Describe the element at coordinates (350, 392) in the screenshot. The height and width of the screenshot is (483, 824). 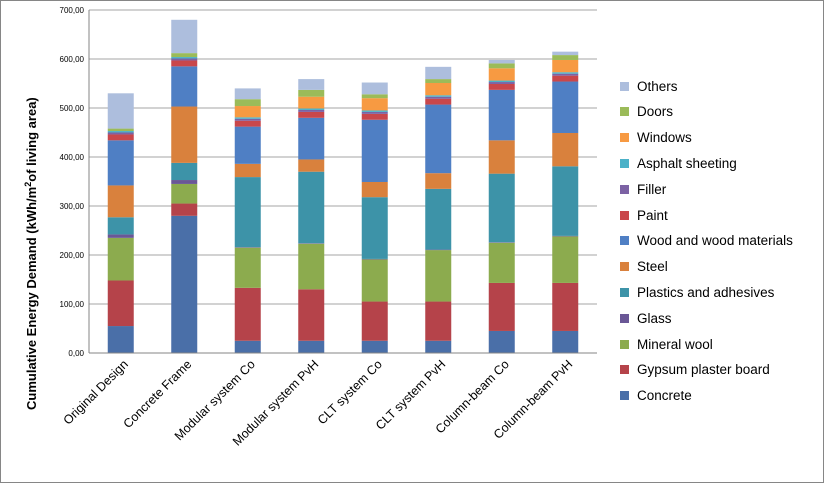
I see `x-category-label: CLT system Co` at that location.